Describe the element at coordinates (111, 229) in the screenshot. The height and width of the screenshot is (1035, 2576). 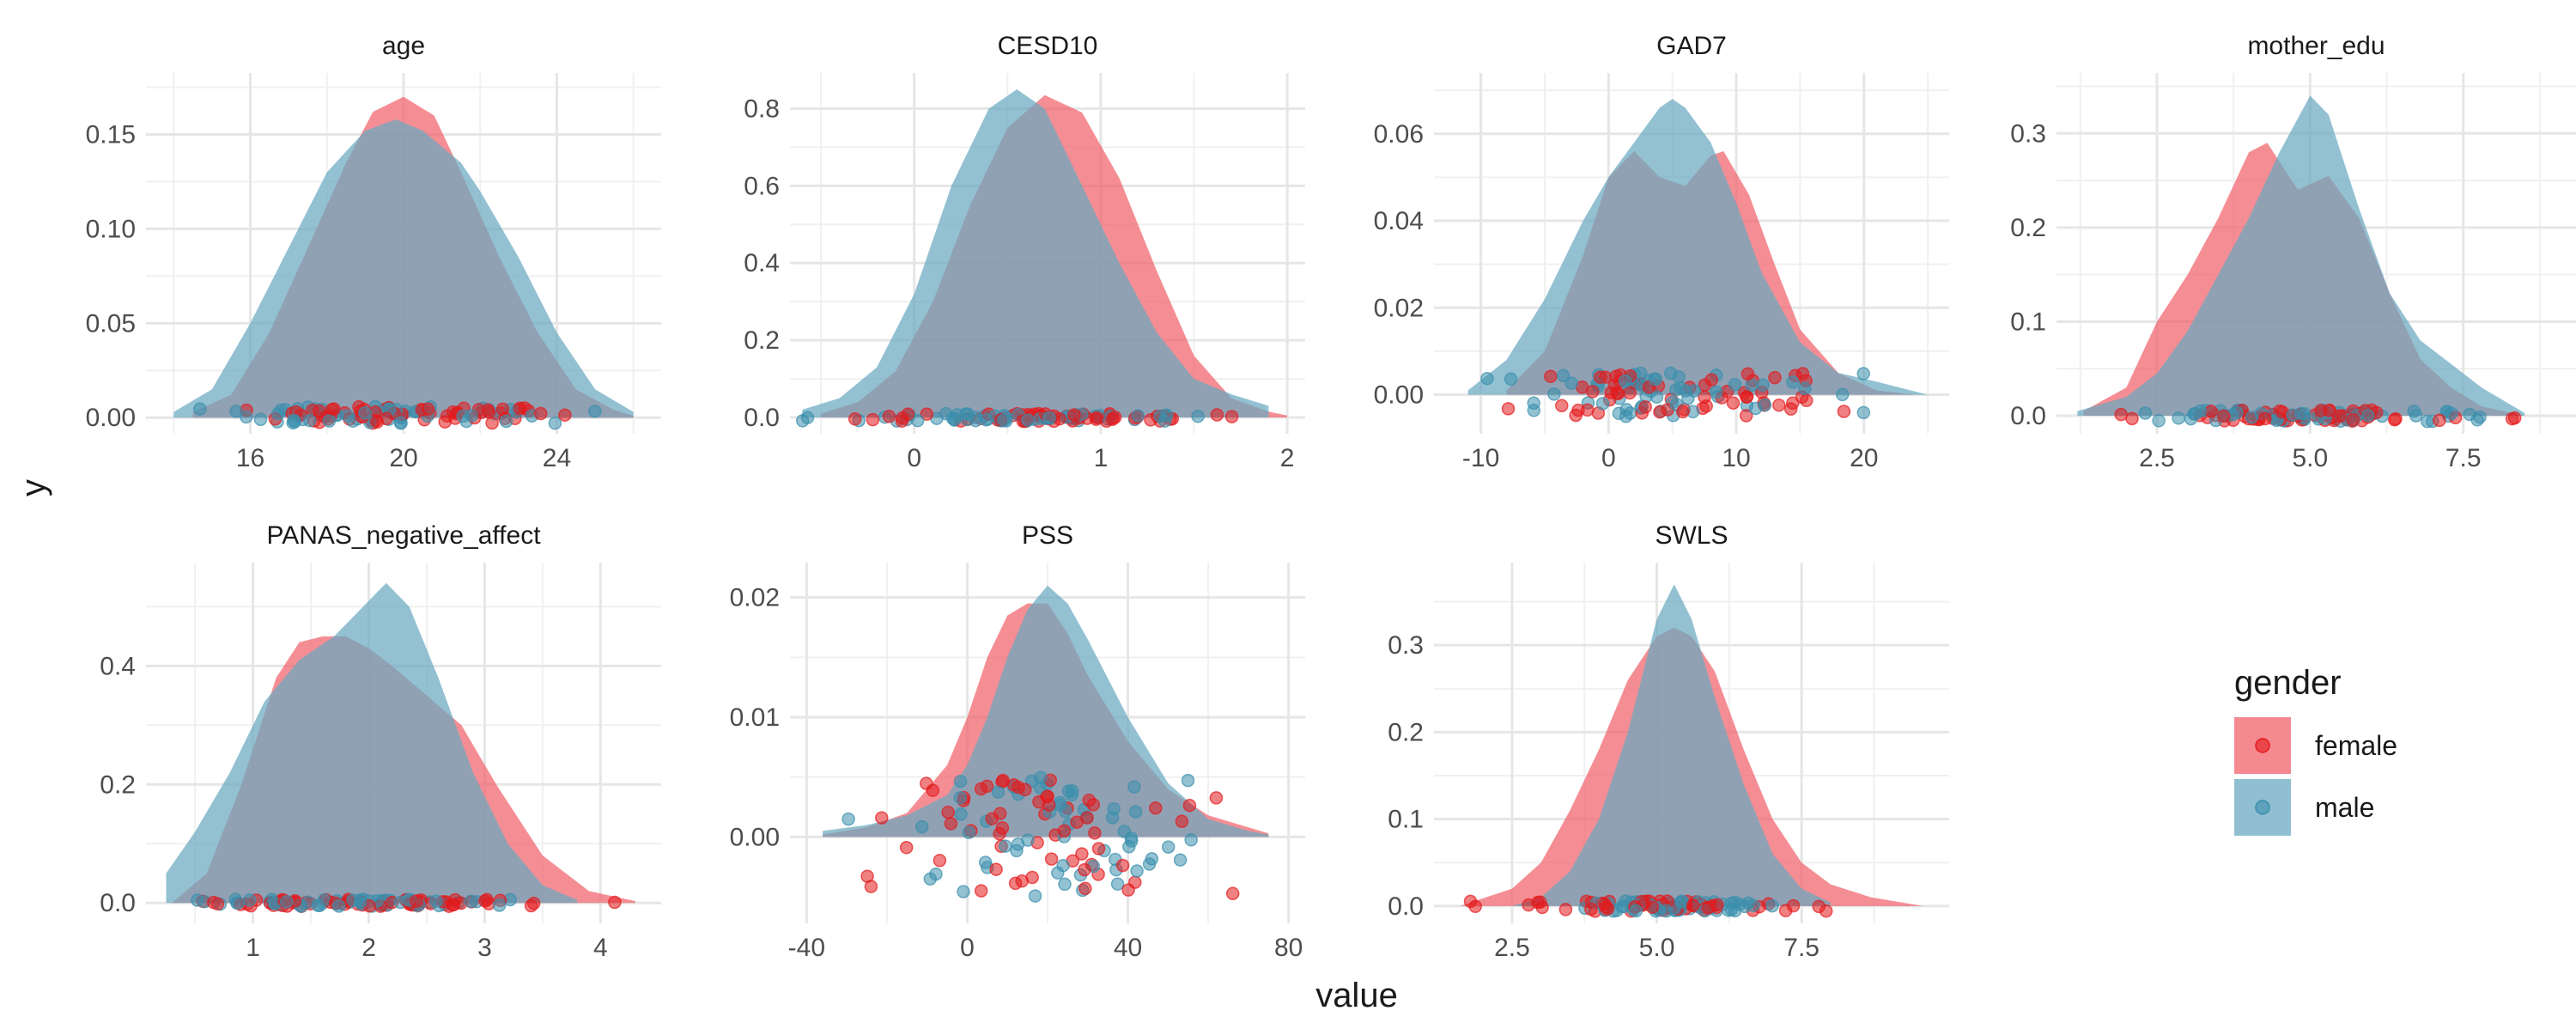
I see `y-tick-label: 0.10` at that location.